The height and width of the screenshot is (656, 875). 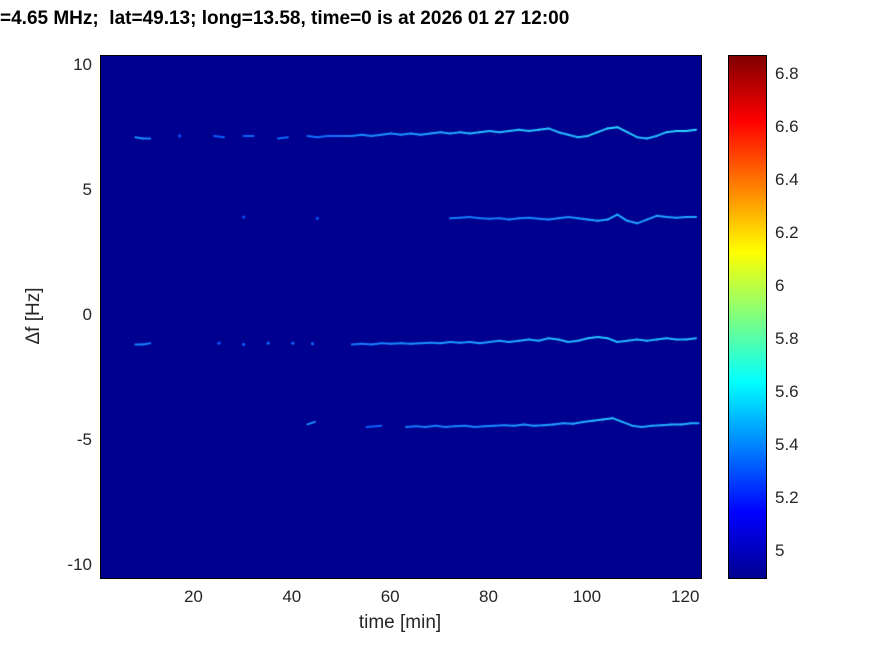 I want to click on cb-tick-label: 6.2, so click(x=787, y=232).